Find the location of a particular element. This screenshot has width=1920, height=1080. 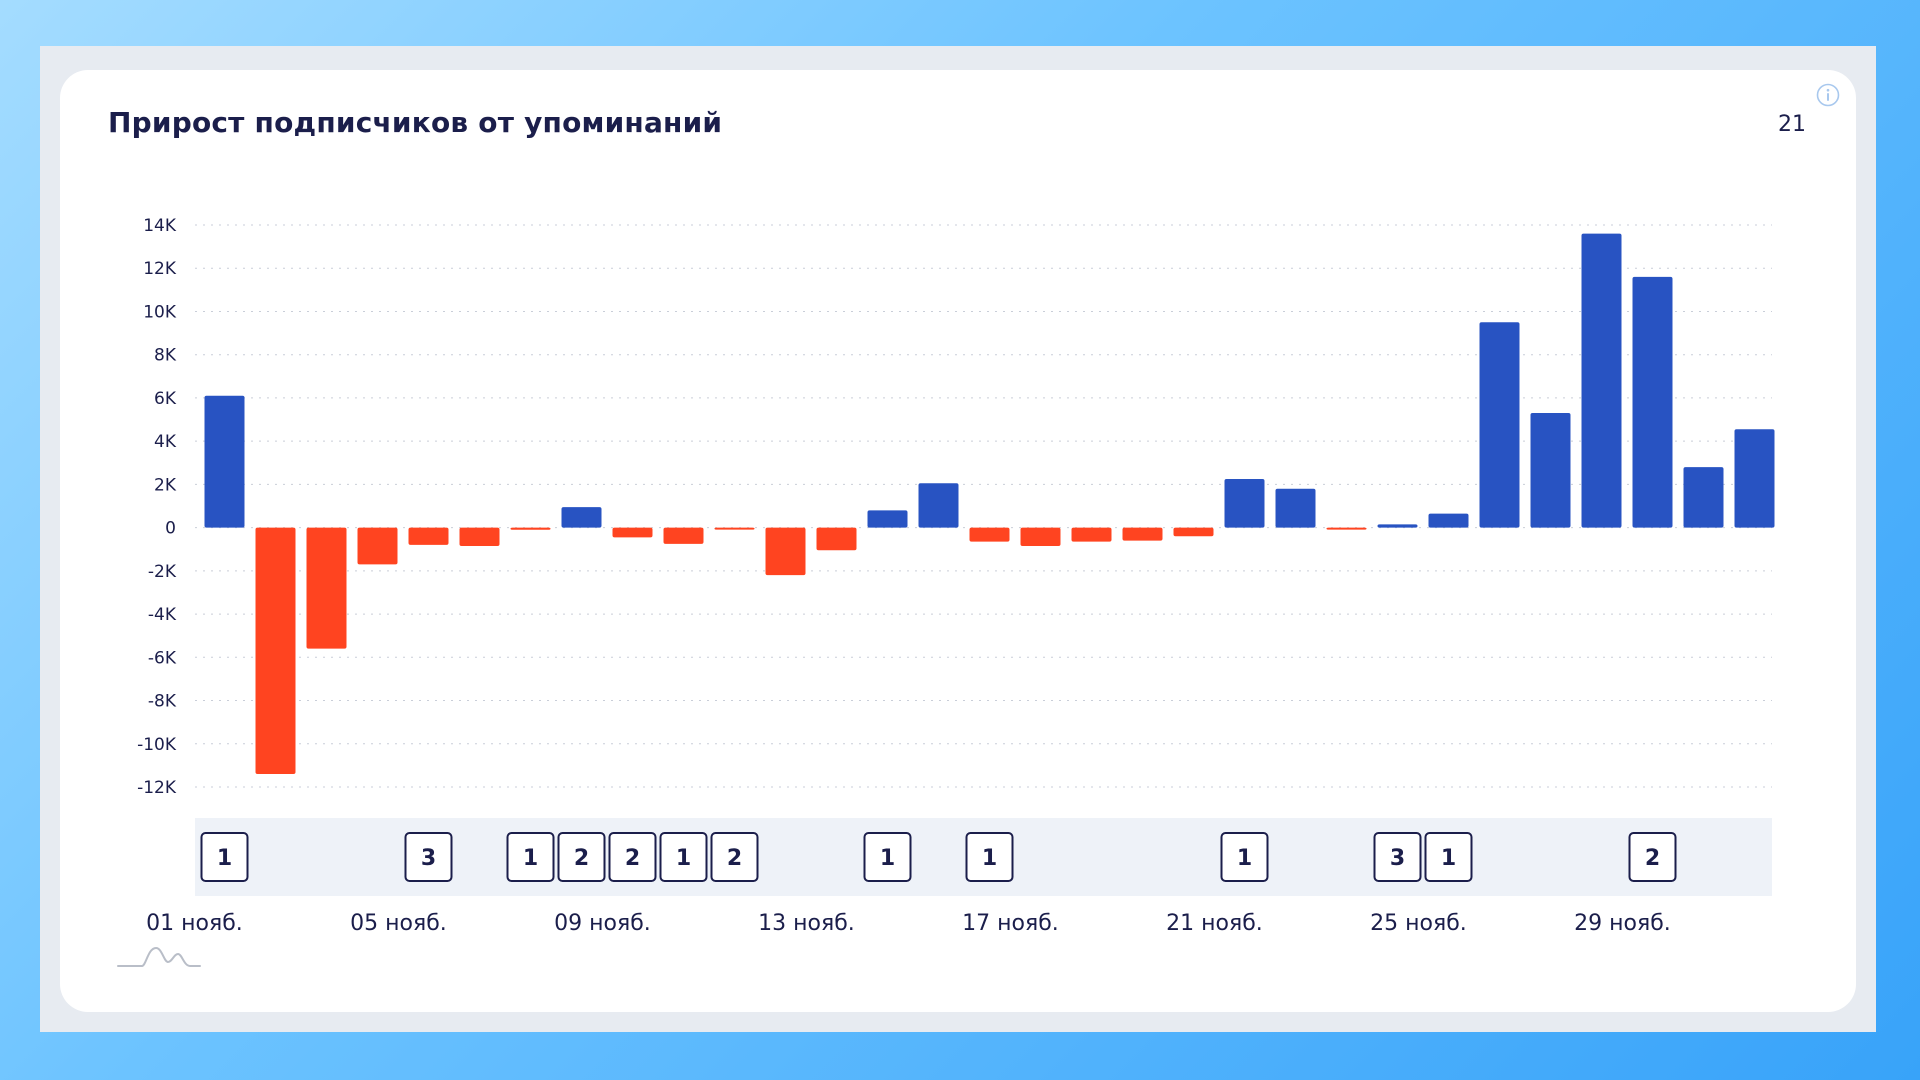

info-icon is located at coordinates (1828, 95).